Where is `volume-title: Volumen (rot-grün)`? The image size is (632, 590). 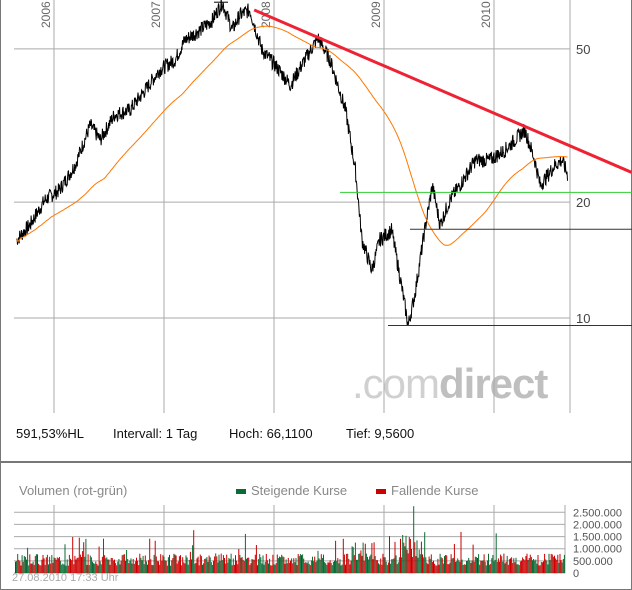
volume-title: Volumen (rot-grün) is located at coordinates (73, 490).